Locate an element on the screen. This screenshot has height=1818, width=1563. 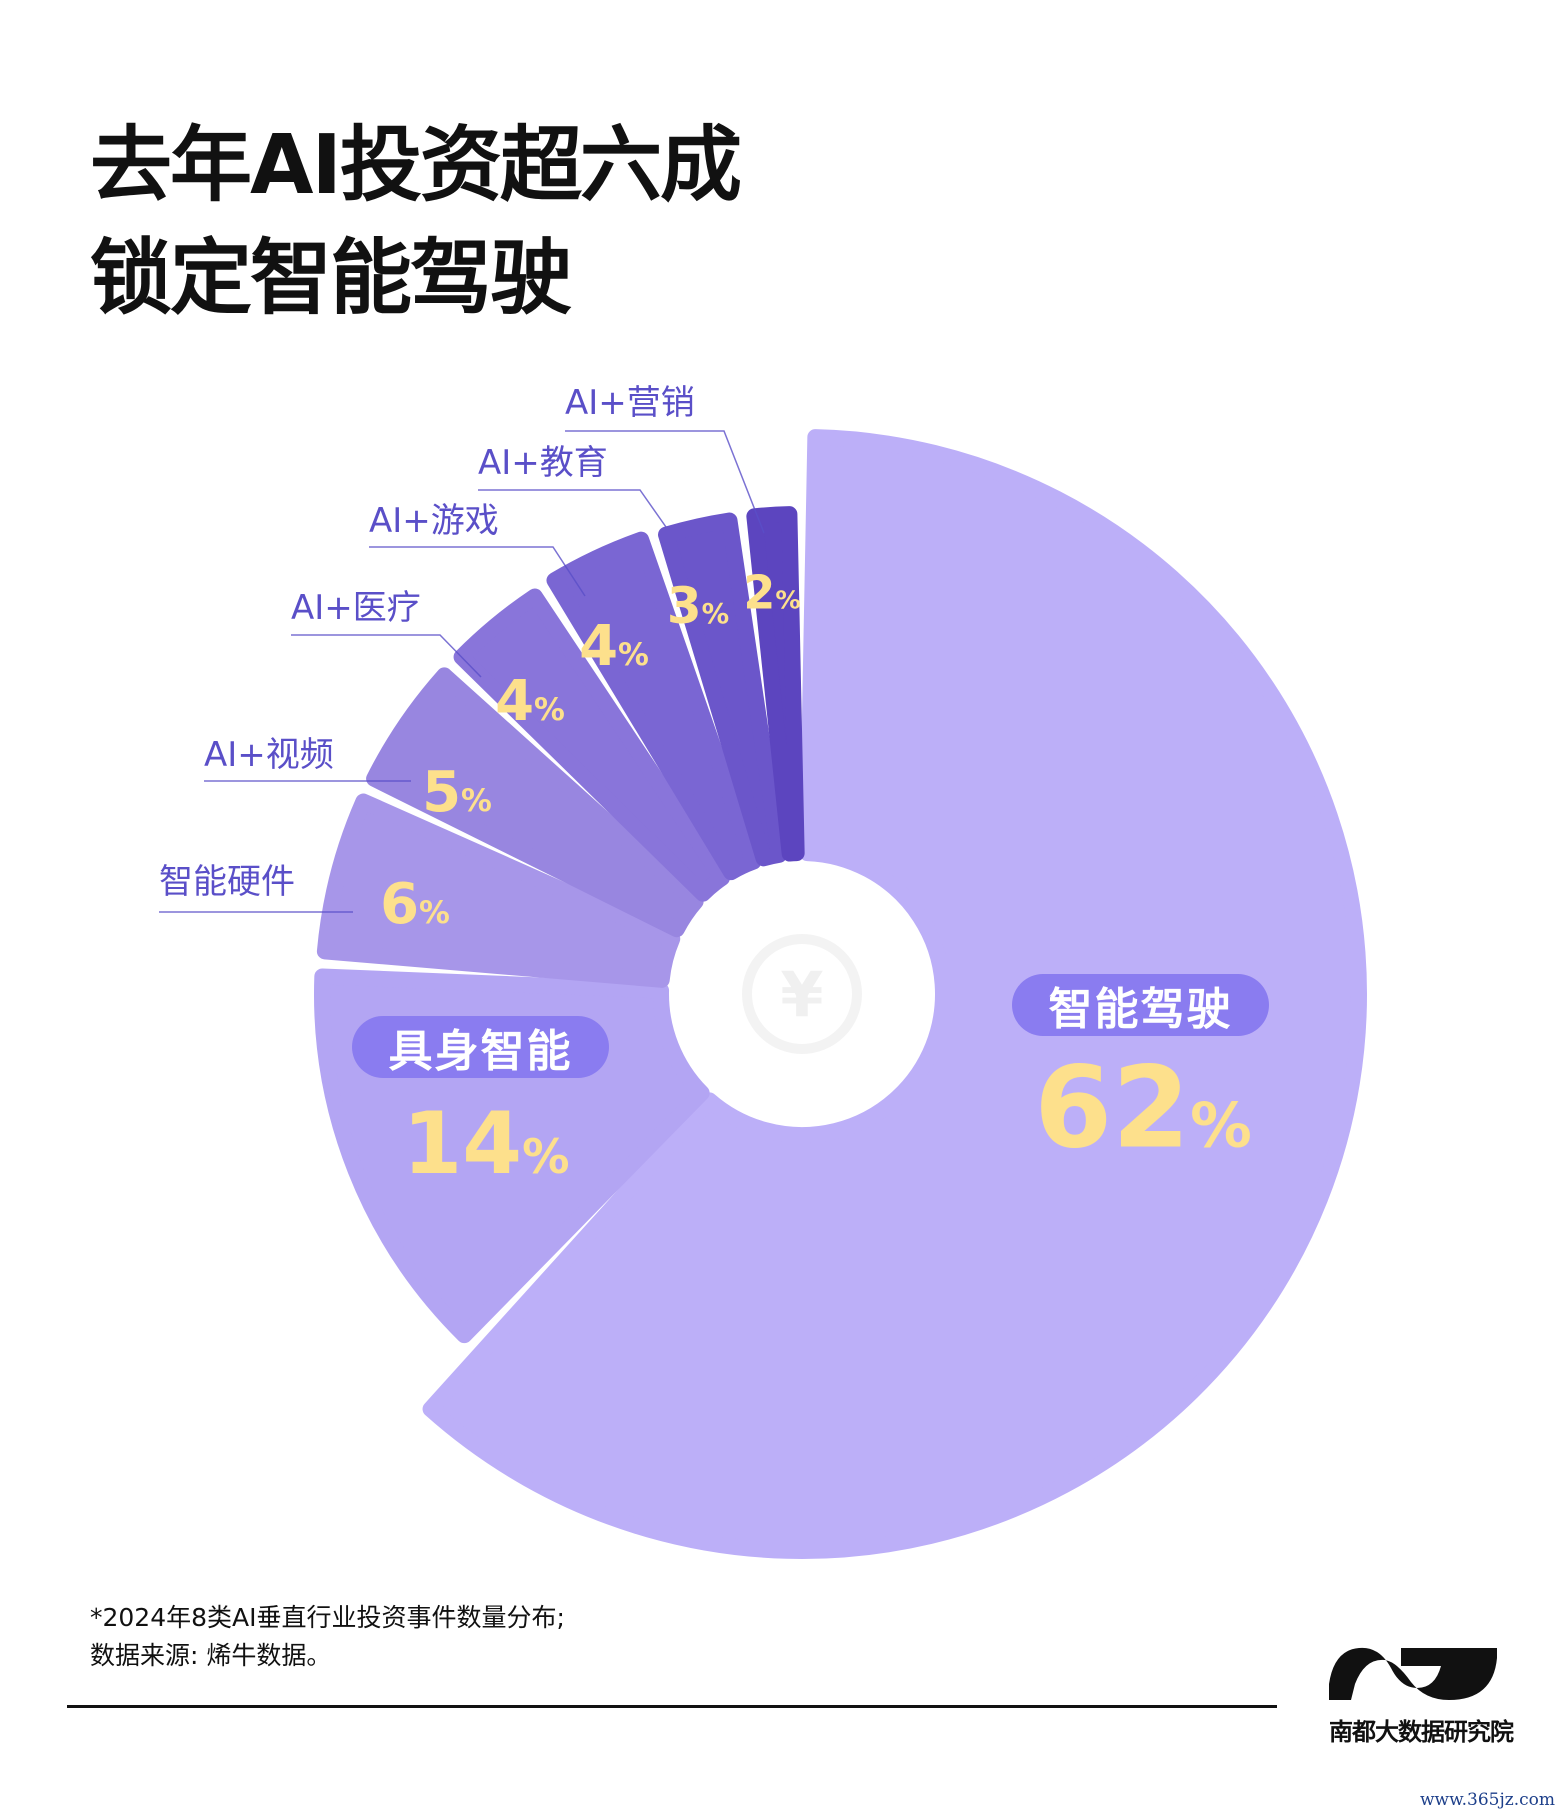
logo-wave-icon is located at coordinates (1413, 1673).